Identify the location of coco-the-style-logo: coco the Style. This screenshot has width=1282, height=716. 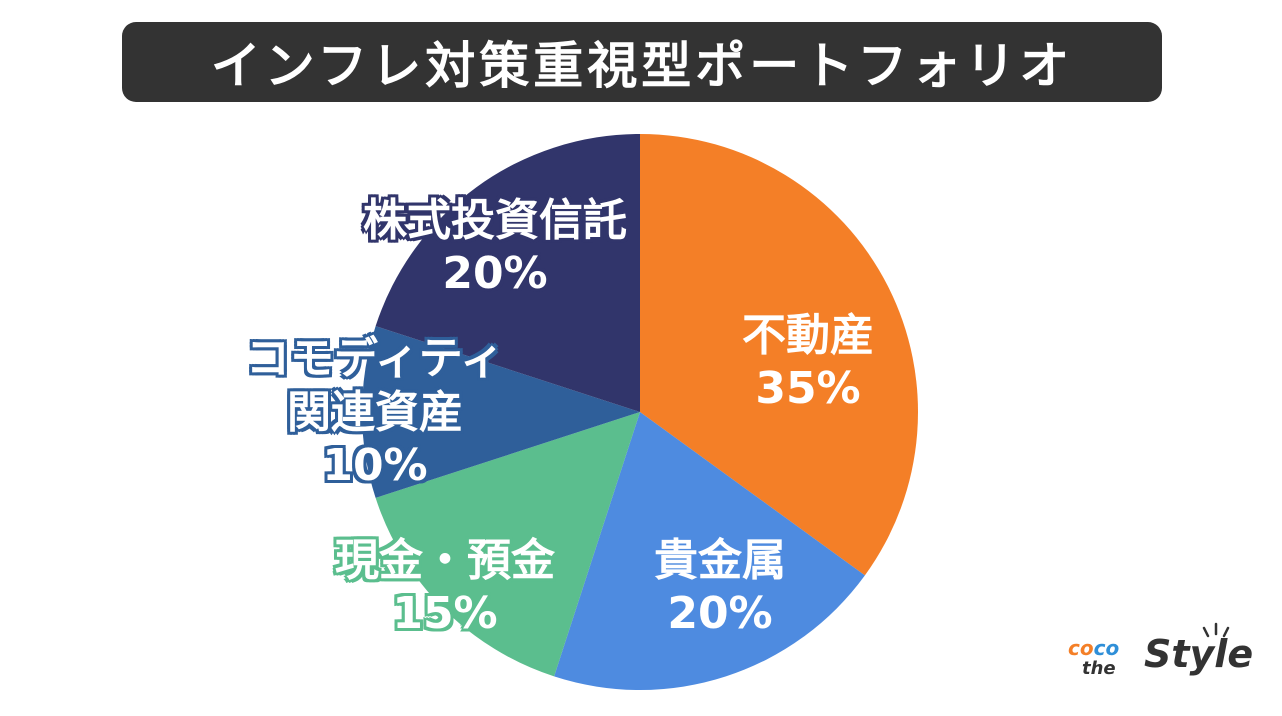
(1160, 655).